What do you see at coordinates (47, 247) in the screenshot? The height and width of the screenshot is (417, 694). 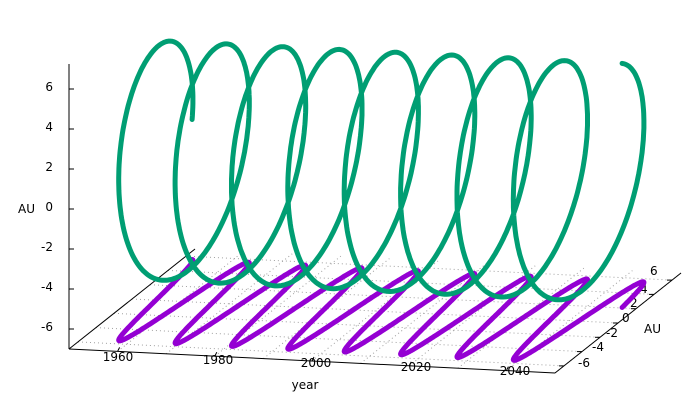 I see `z-tick-label: -2` at bounding box center [47, 247].